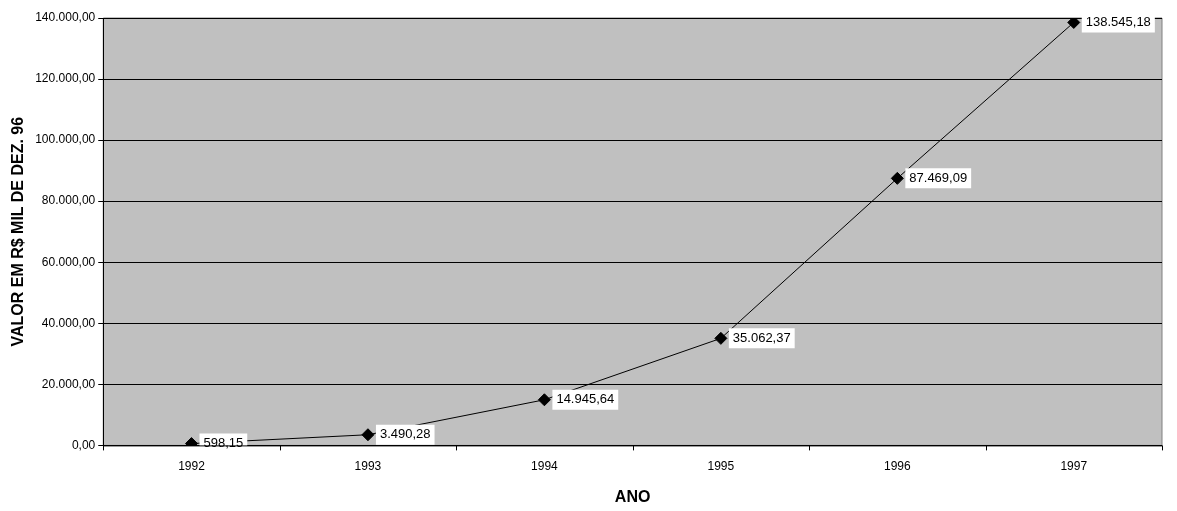 The image size is (1177, 511). Describe the element at coordinates (368, 465) in the screenshot. I see `x-tick-label: 1993` at that location.